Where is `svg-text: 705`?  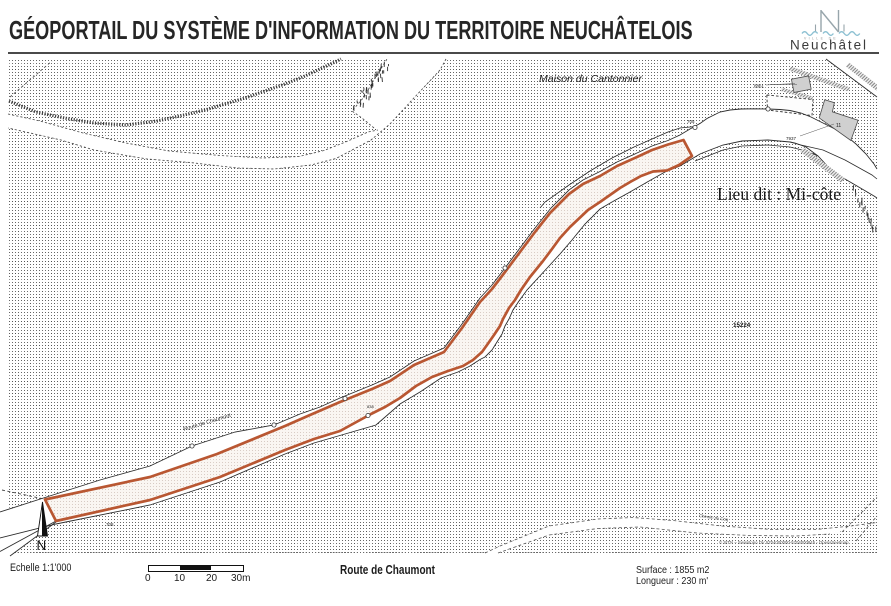 svg-text: 705 is located at coordinates (691, 121).